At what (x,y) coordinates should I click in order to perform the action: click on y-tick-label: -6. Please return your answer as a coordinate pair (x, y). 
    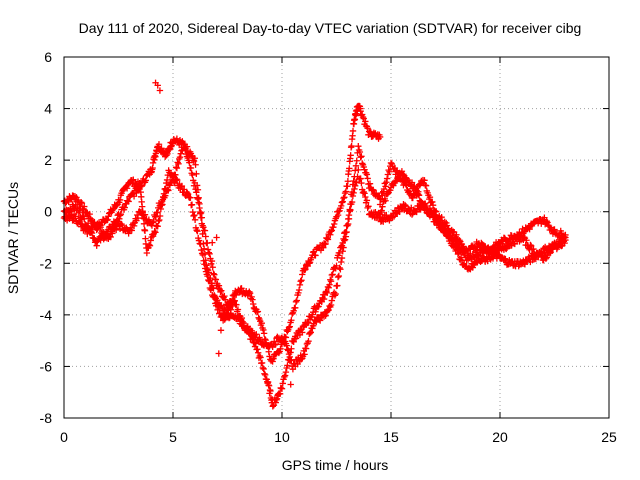
    Looking at the image, I should click on (46, 366).